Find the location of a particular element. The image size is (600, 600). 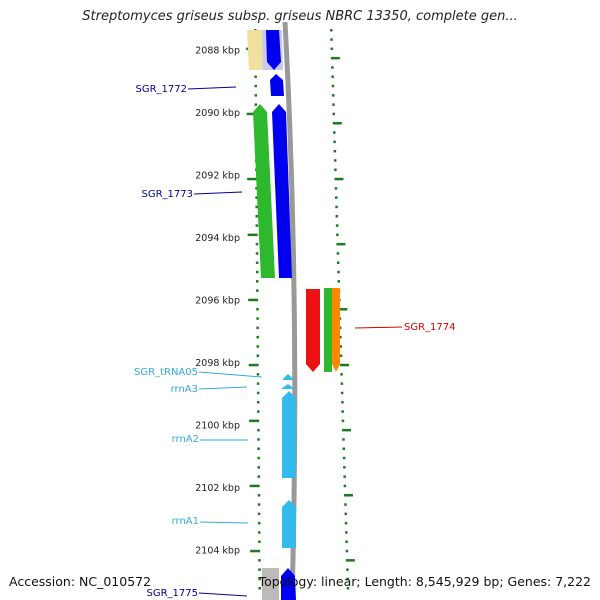

ruler-right is located at coordinates (342, 309).